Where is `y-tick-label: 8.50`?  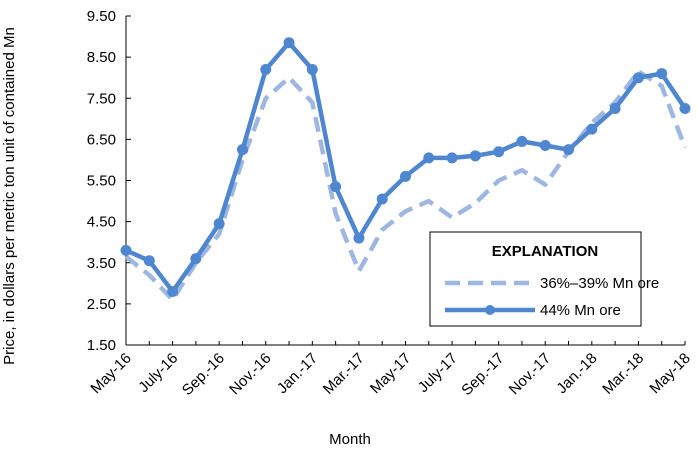
y-tick-label: 8.50 is located at coordinates (101, 57).